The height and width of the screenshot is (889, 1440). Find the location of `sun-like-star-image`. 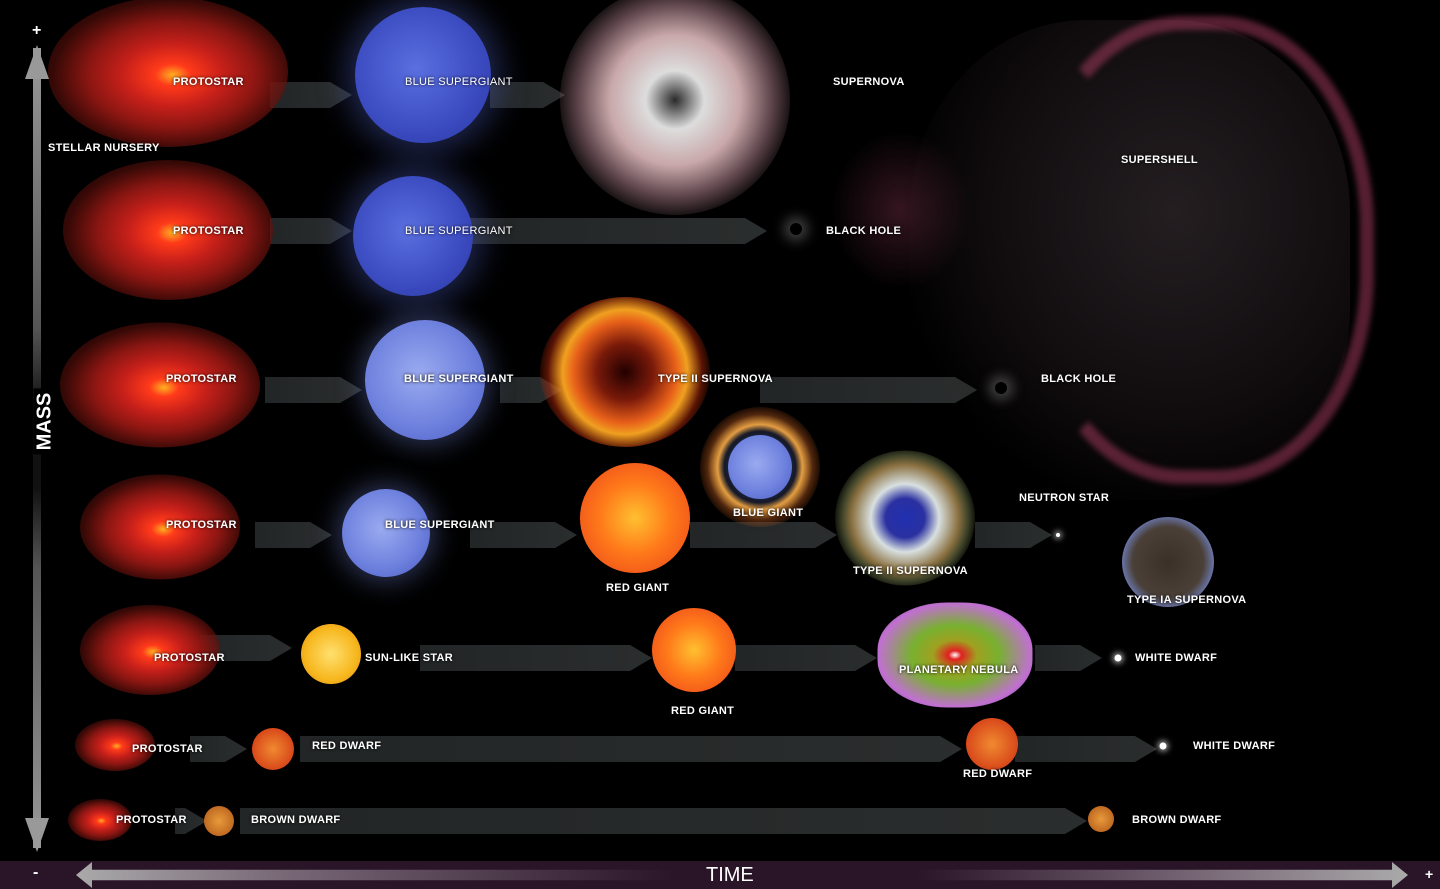

sun-like-star-image is located at coordinates (331, 654).